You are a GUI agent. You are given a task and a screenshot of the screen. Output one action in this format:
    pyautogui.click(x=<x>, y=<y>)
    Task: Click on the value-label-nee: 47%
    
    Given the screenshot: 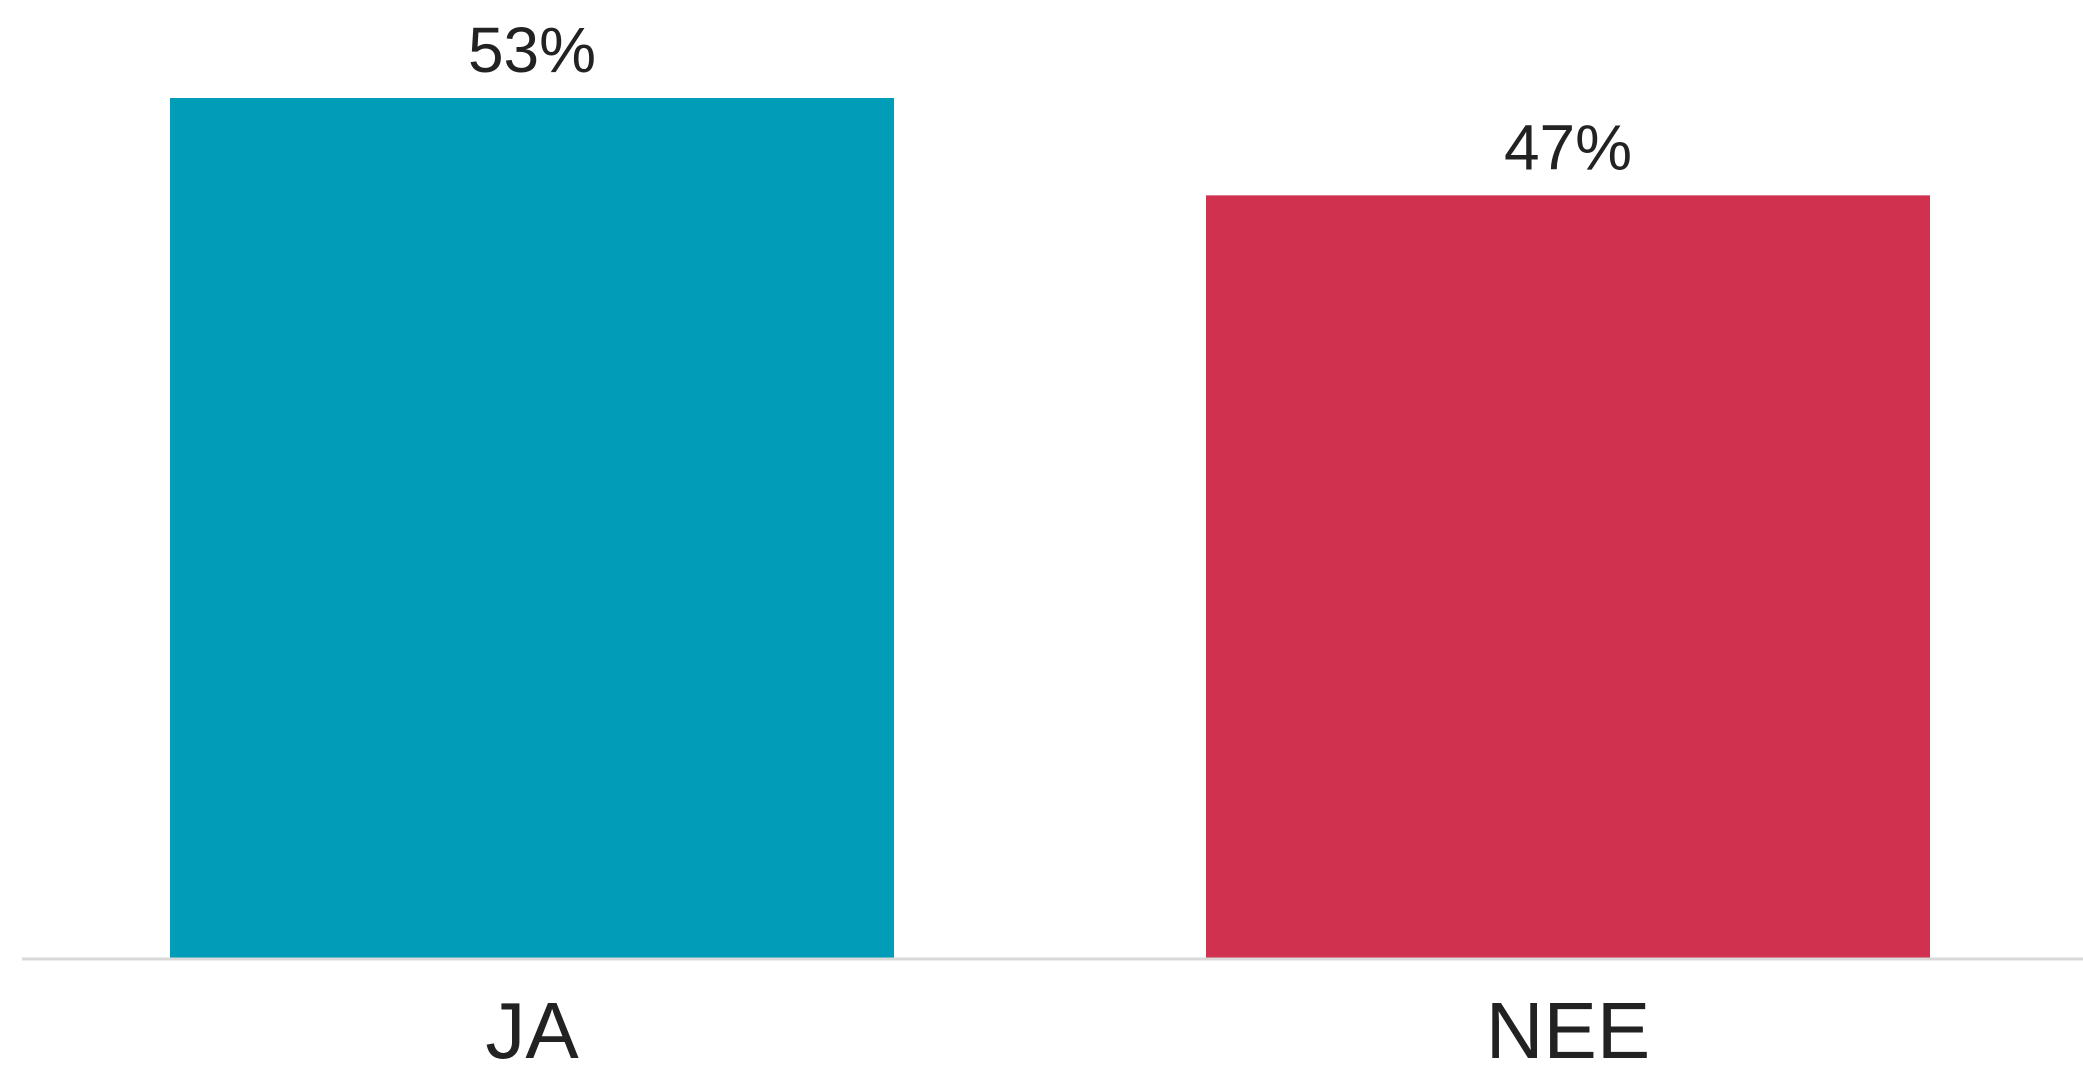 What is the action you would take?
    pyautogui.click(x=1568, y=147)
    